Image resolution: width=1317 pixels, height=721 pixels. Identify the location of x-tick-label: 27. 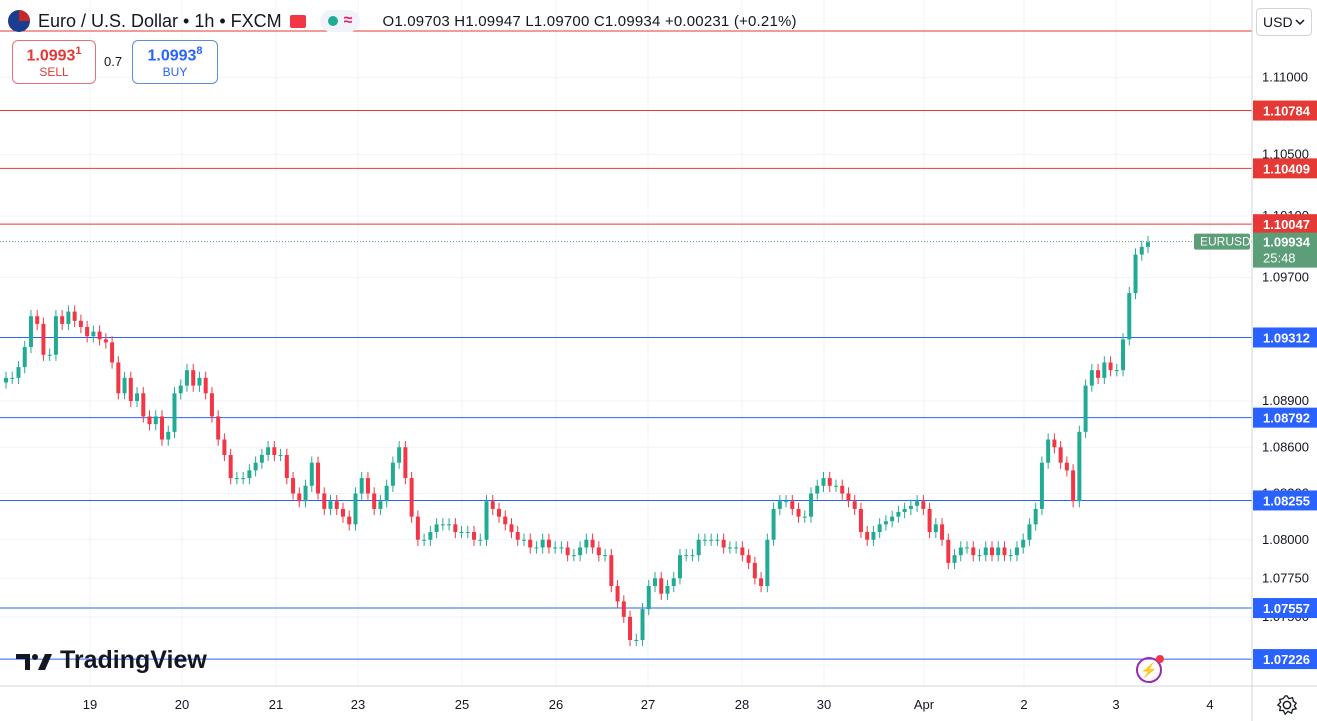
(648, 704).